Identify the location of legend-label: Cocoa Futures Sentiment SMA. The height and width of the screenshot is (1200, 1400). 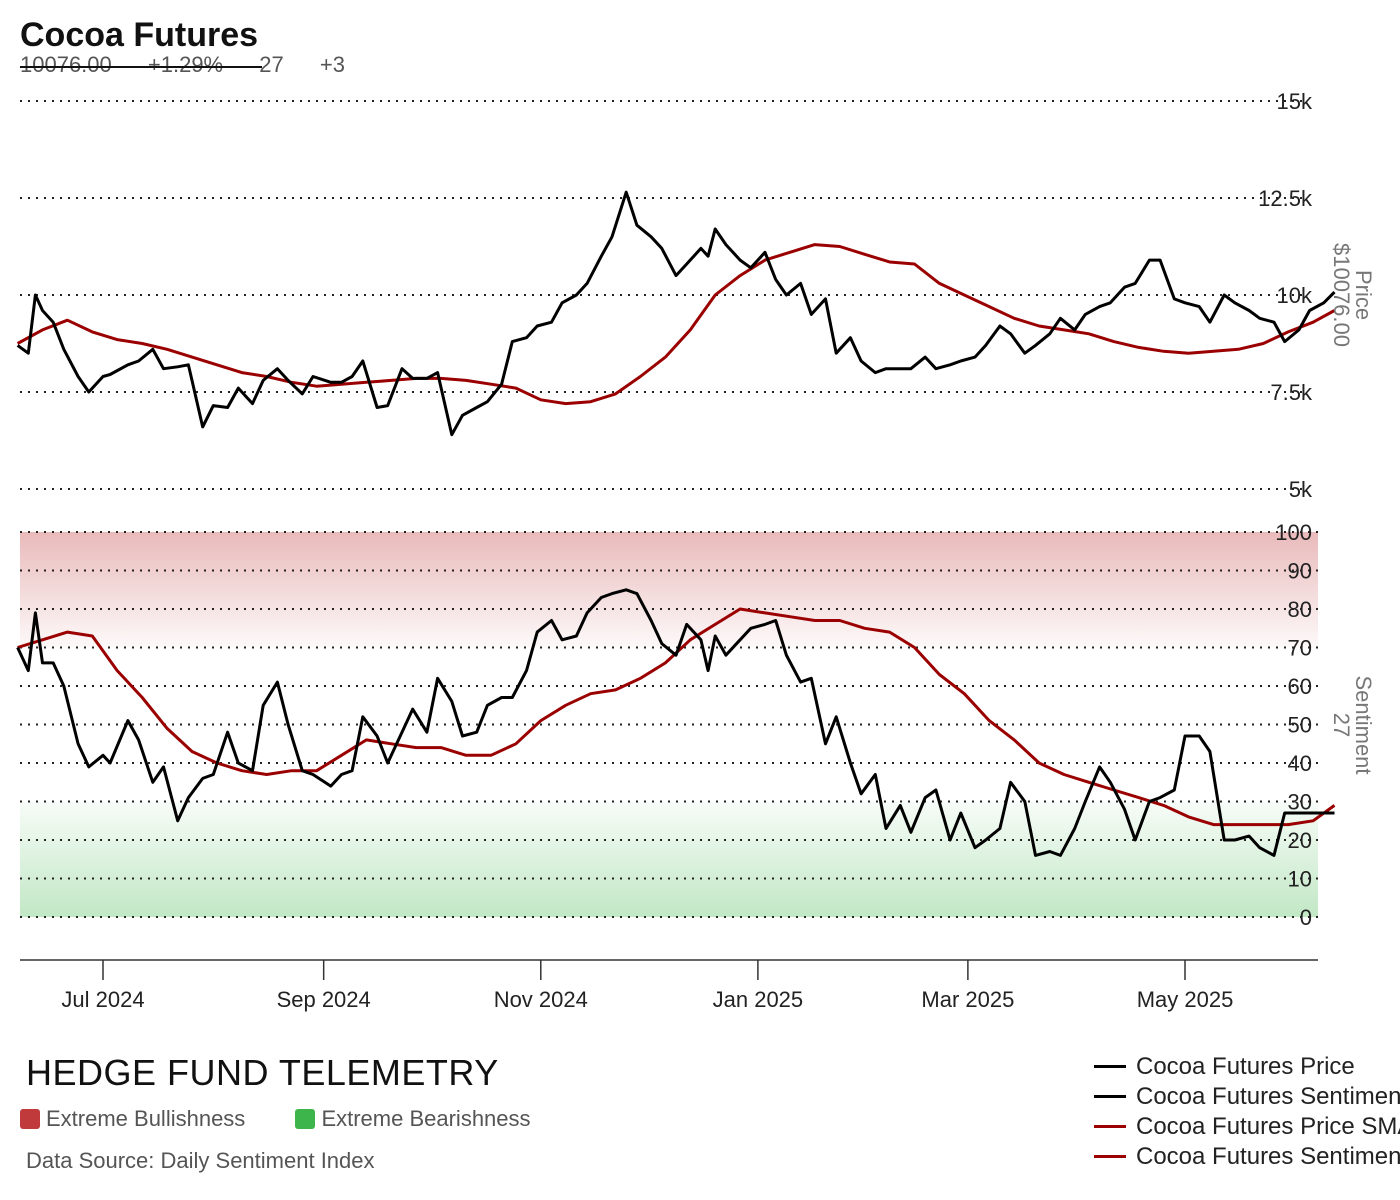
(1268, 1156).